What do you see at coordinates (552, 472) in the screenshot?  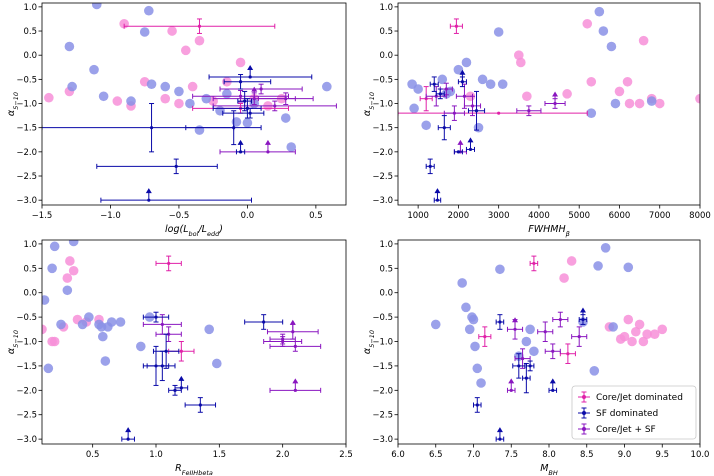 I see `x-axis-label-part: BH` at bounding box center [552, 472].